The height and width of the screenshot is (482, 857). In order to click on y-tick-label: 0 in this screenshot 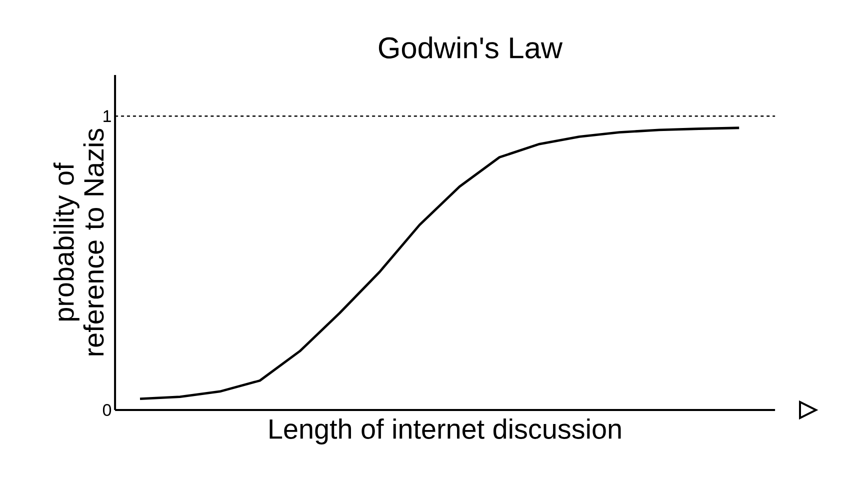, I will do `click(107, 410)`.